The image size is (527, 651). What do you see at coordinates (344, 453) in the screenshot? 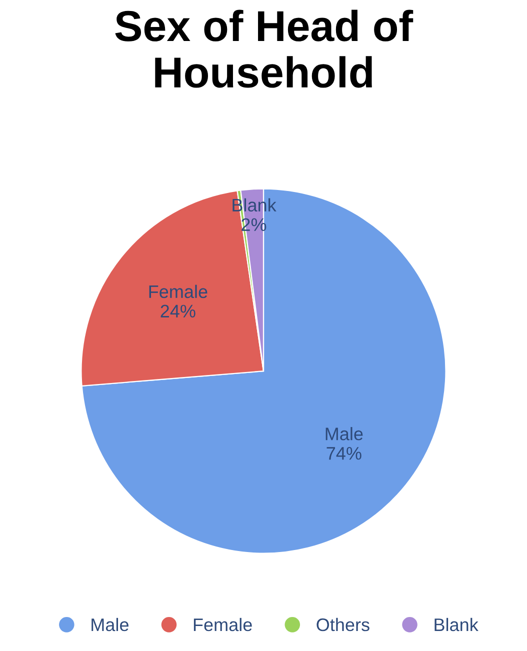
I see `data-label: 74%` at bounding box center [344, 453].